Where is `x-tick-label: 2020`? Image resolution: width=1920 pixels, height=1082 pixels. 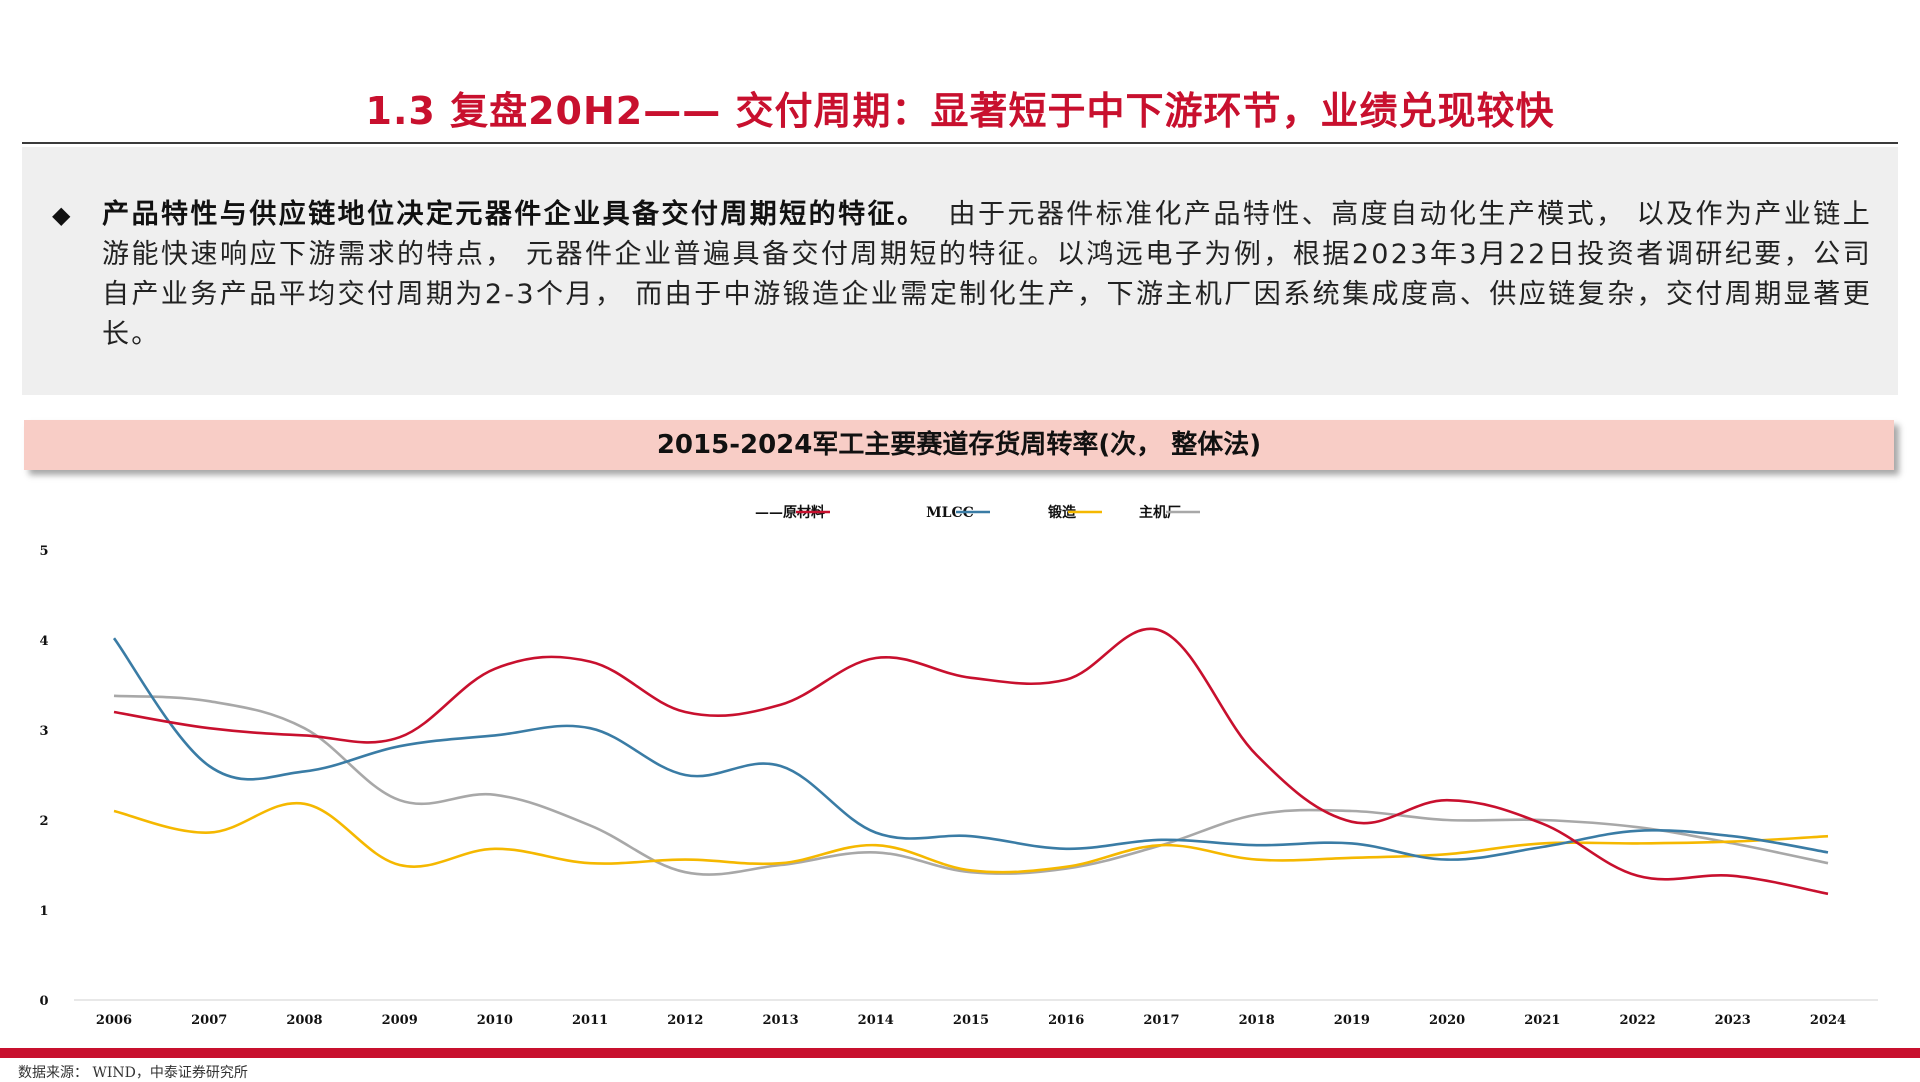
x-tick-label: 2020 is located at coordinates (1447, 1020).